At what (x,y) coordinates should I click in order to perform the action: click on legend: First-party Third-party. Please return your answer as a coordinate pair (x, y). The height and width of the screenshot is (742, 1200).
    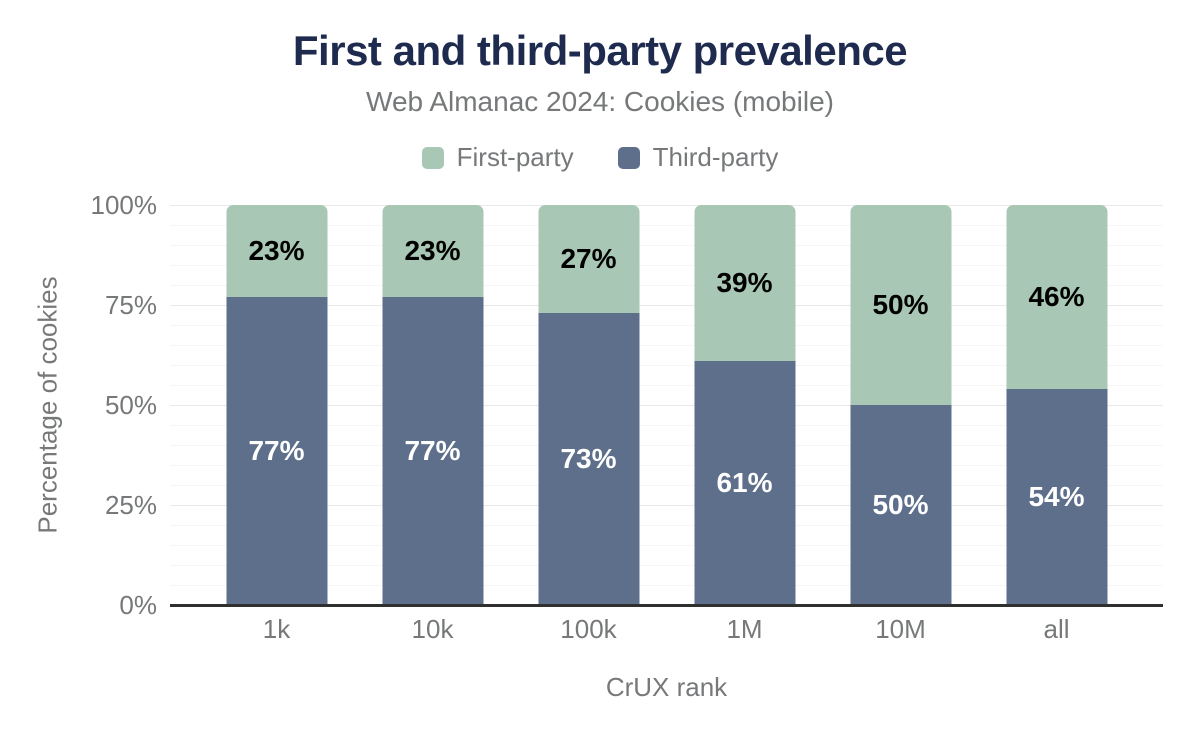
    Looking at the image, I should click on (600, 157).